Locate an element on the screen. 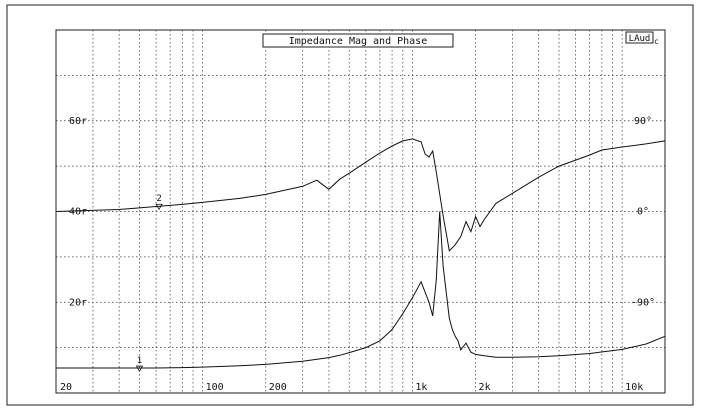 This screenshot has width=702, height=410. brand-logo: LAud c is located at coordinates (642, 38).